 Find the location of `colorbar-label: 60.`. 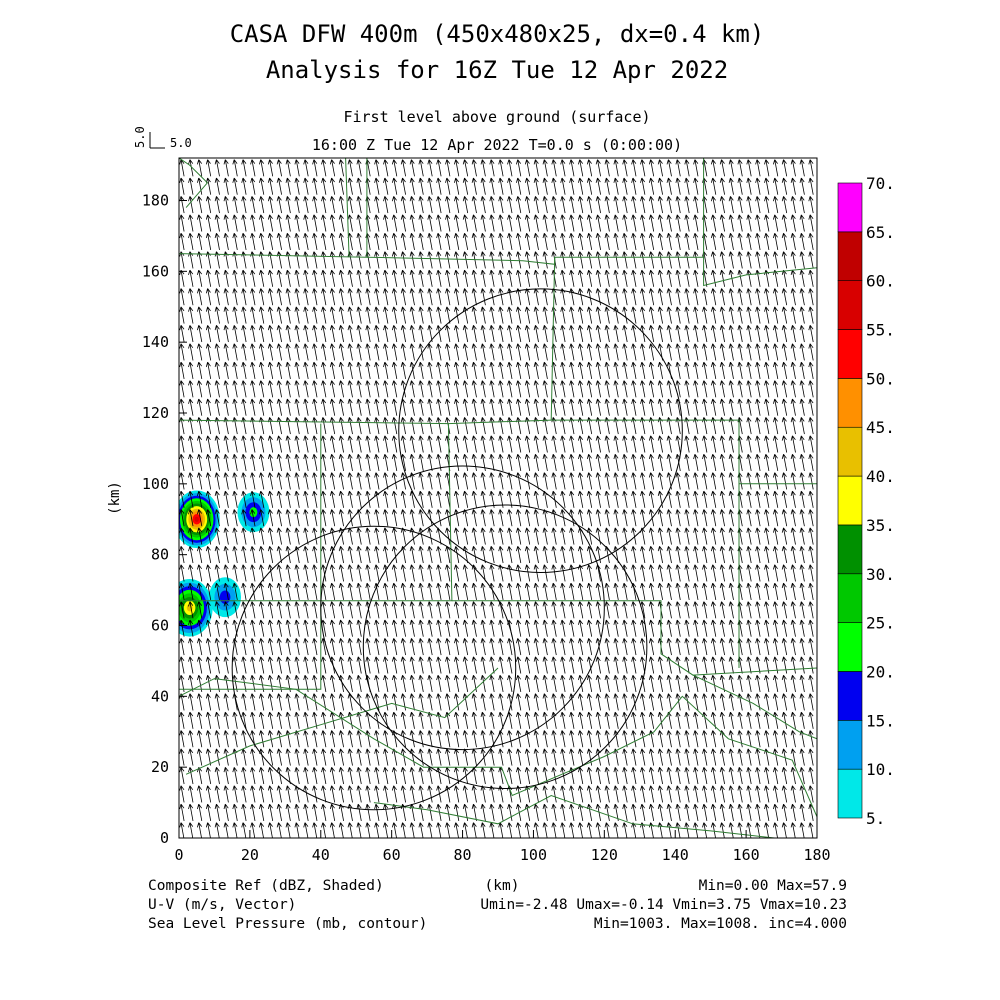

colorbar-label: 60. is located at coordinates (880, 281).